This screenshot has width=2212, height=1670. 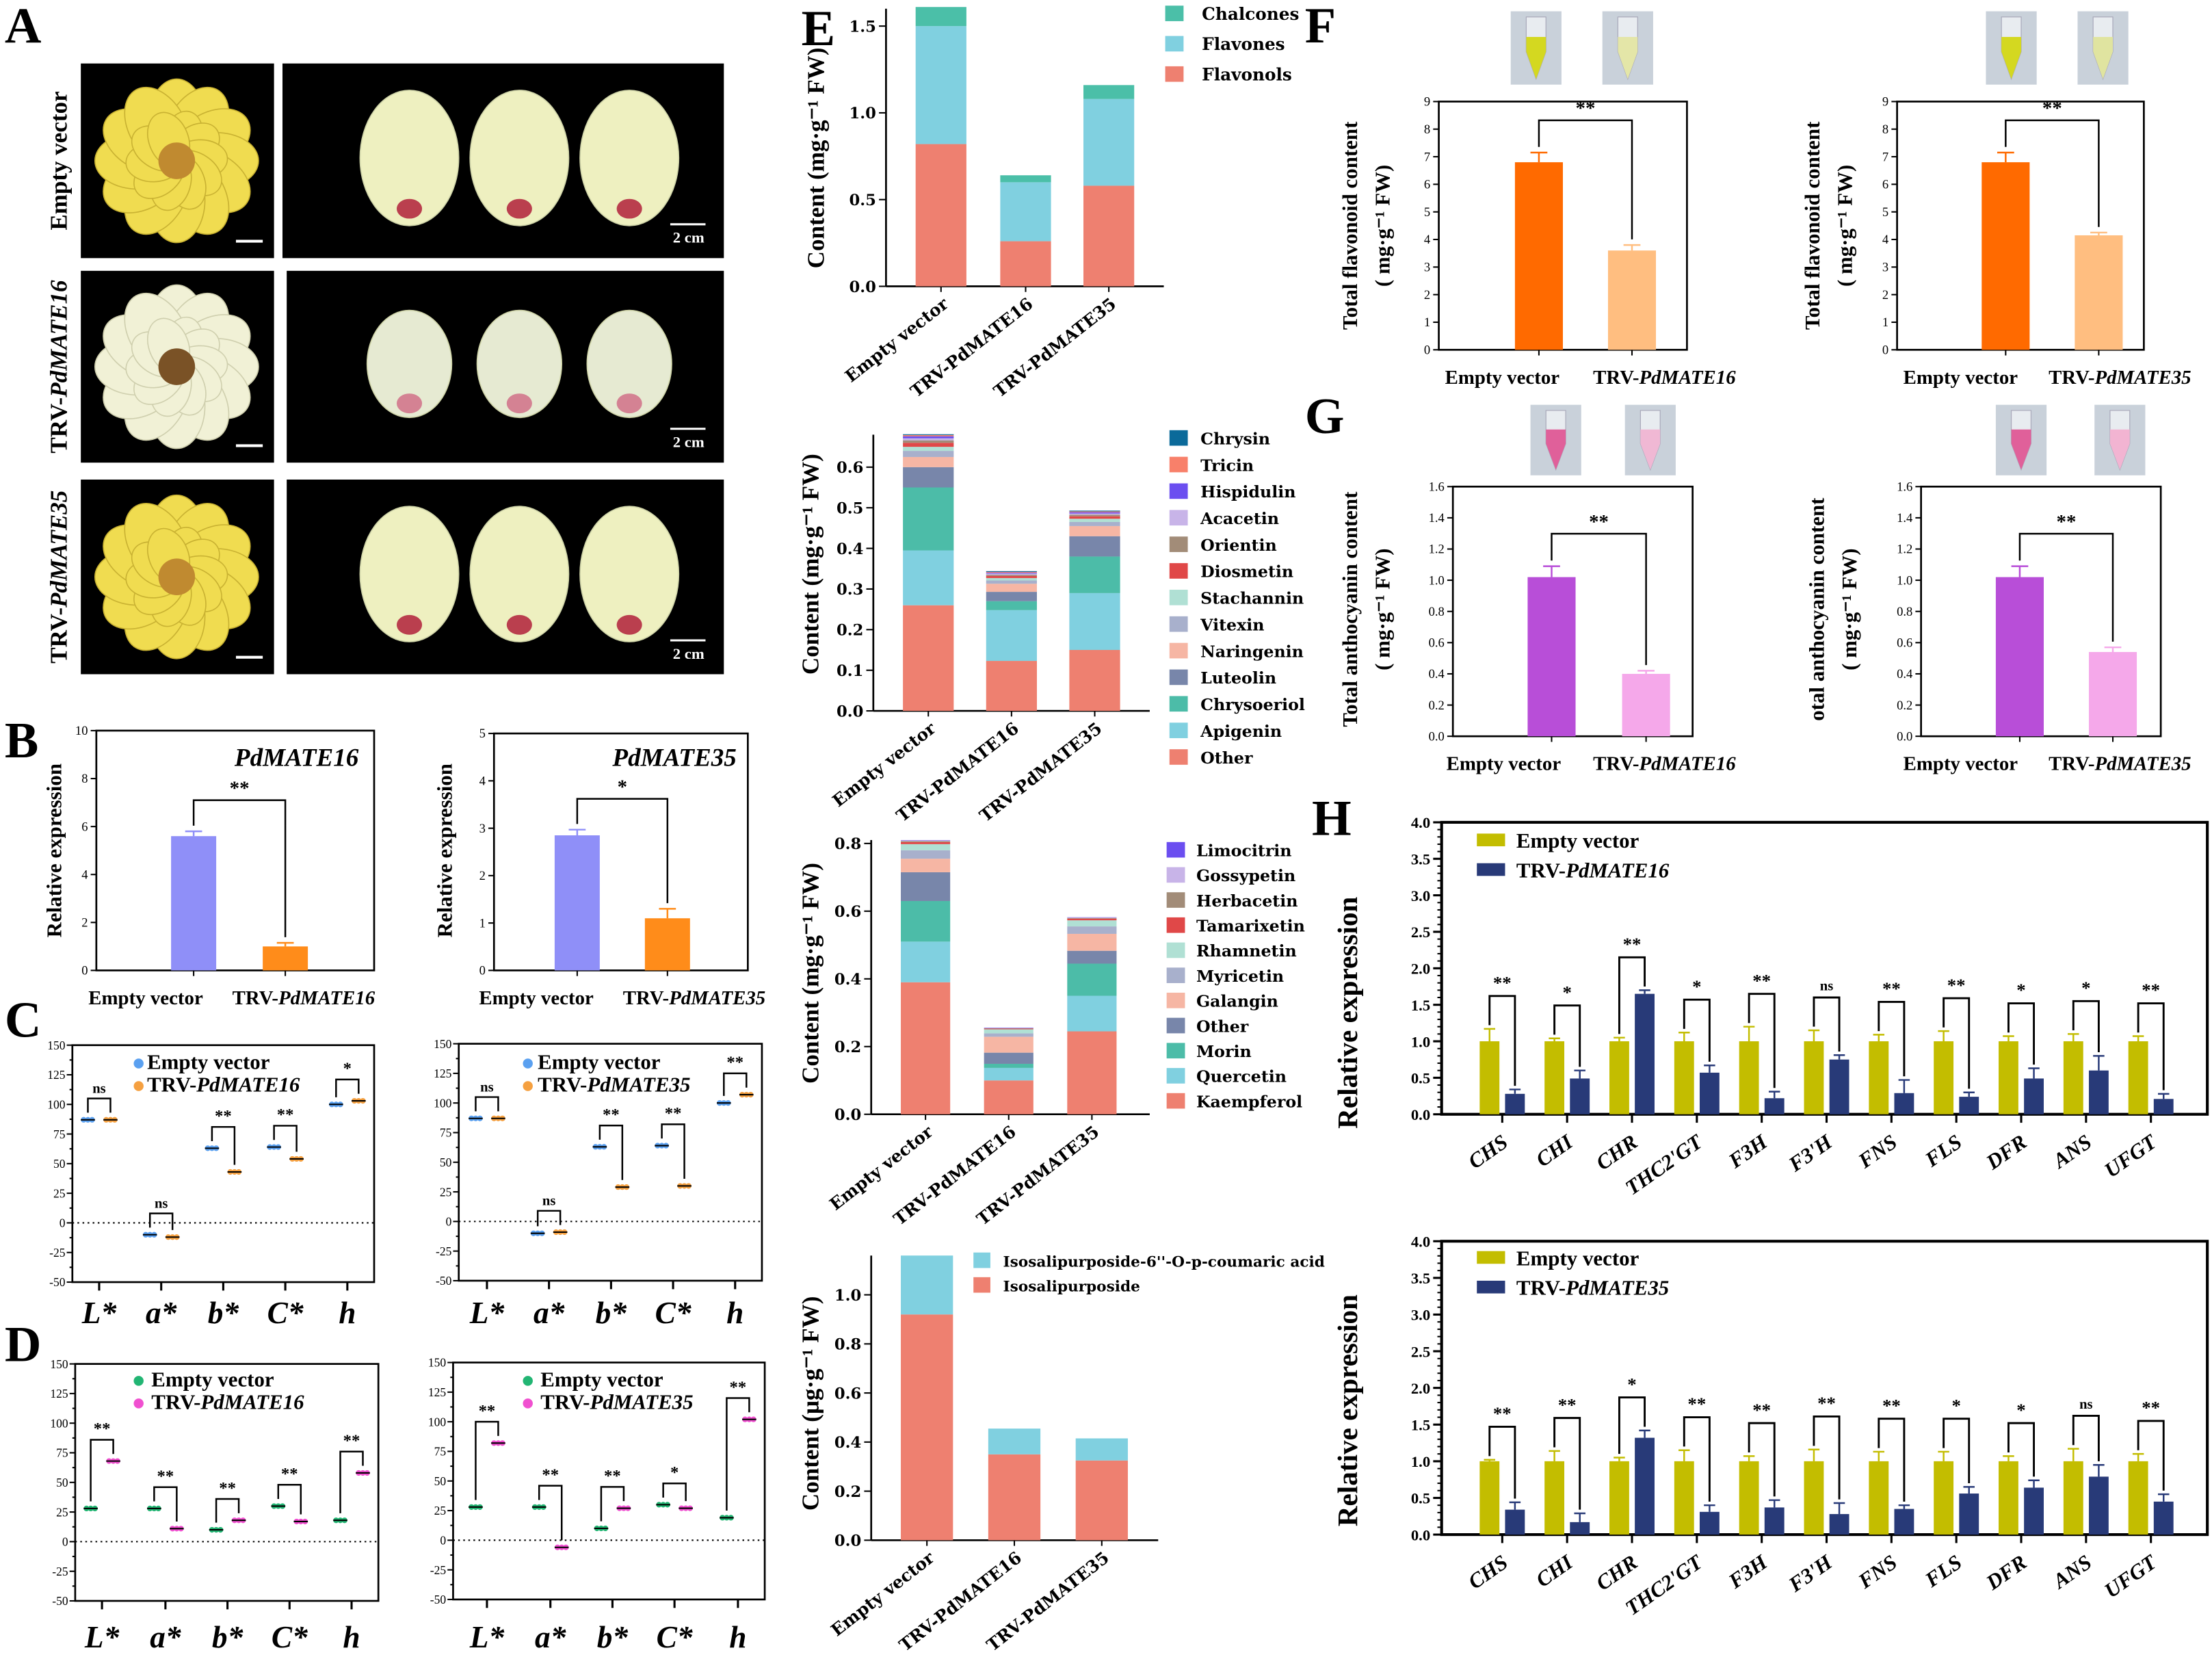 What do you see at coordinates (863, 287) in the screenshot?
I see `y-tick-label: 0.0` at bounding box center [863, 287].